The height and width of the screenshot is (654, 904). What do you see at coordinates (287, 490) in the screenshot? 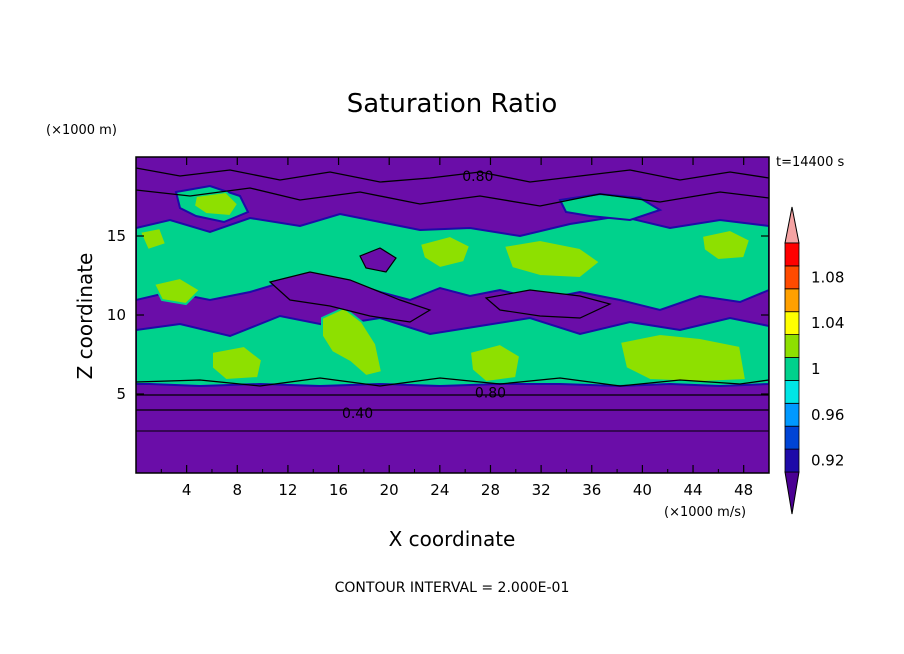
I see `x-tick-label: 12` at bounding box center [287, 490].